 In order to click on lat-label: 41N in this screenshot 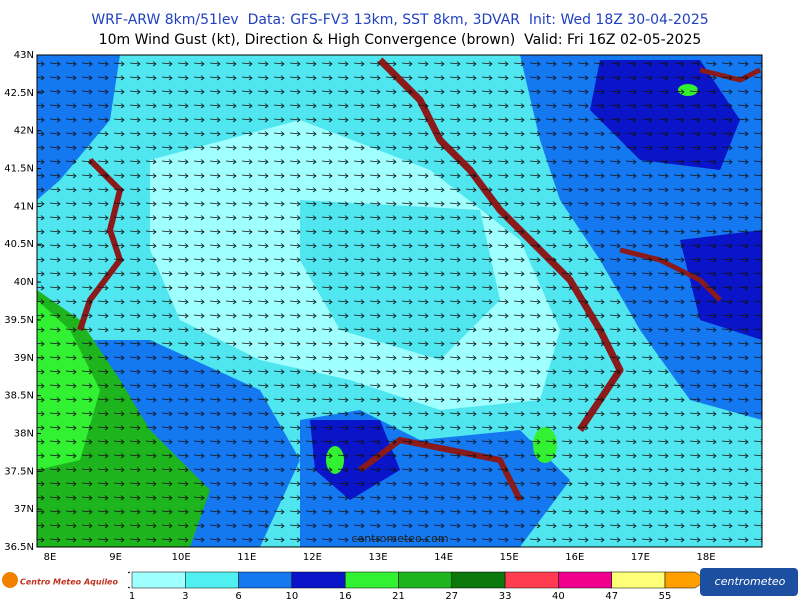, I will do `click(24, 206)`.